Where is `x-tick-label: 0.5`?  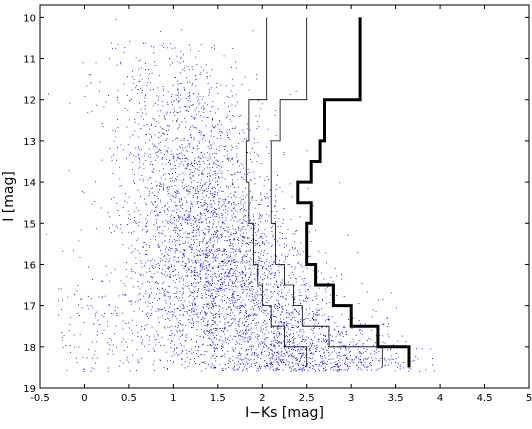 x-tick-label: 0.5 is located at coordinates (129, 398).